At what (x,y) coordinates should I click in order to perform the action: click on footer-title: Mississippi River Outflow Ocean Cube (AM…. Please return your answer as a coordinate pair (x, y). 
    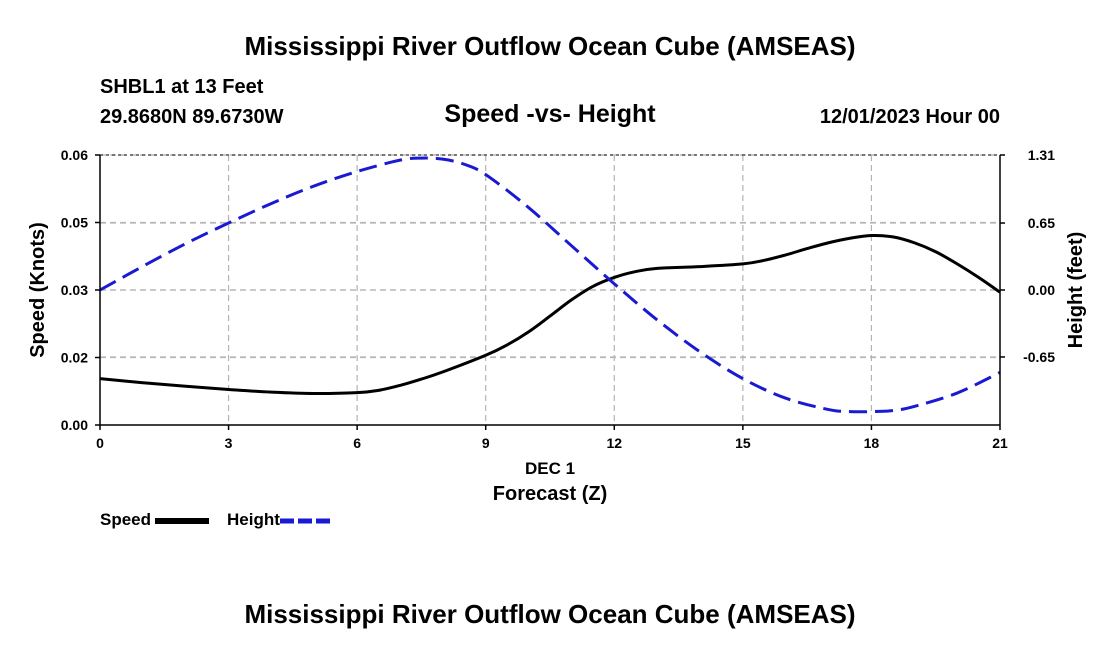
    Looking at the image, I should click on (550, 614).